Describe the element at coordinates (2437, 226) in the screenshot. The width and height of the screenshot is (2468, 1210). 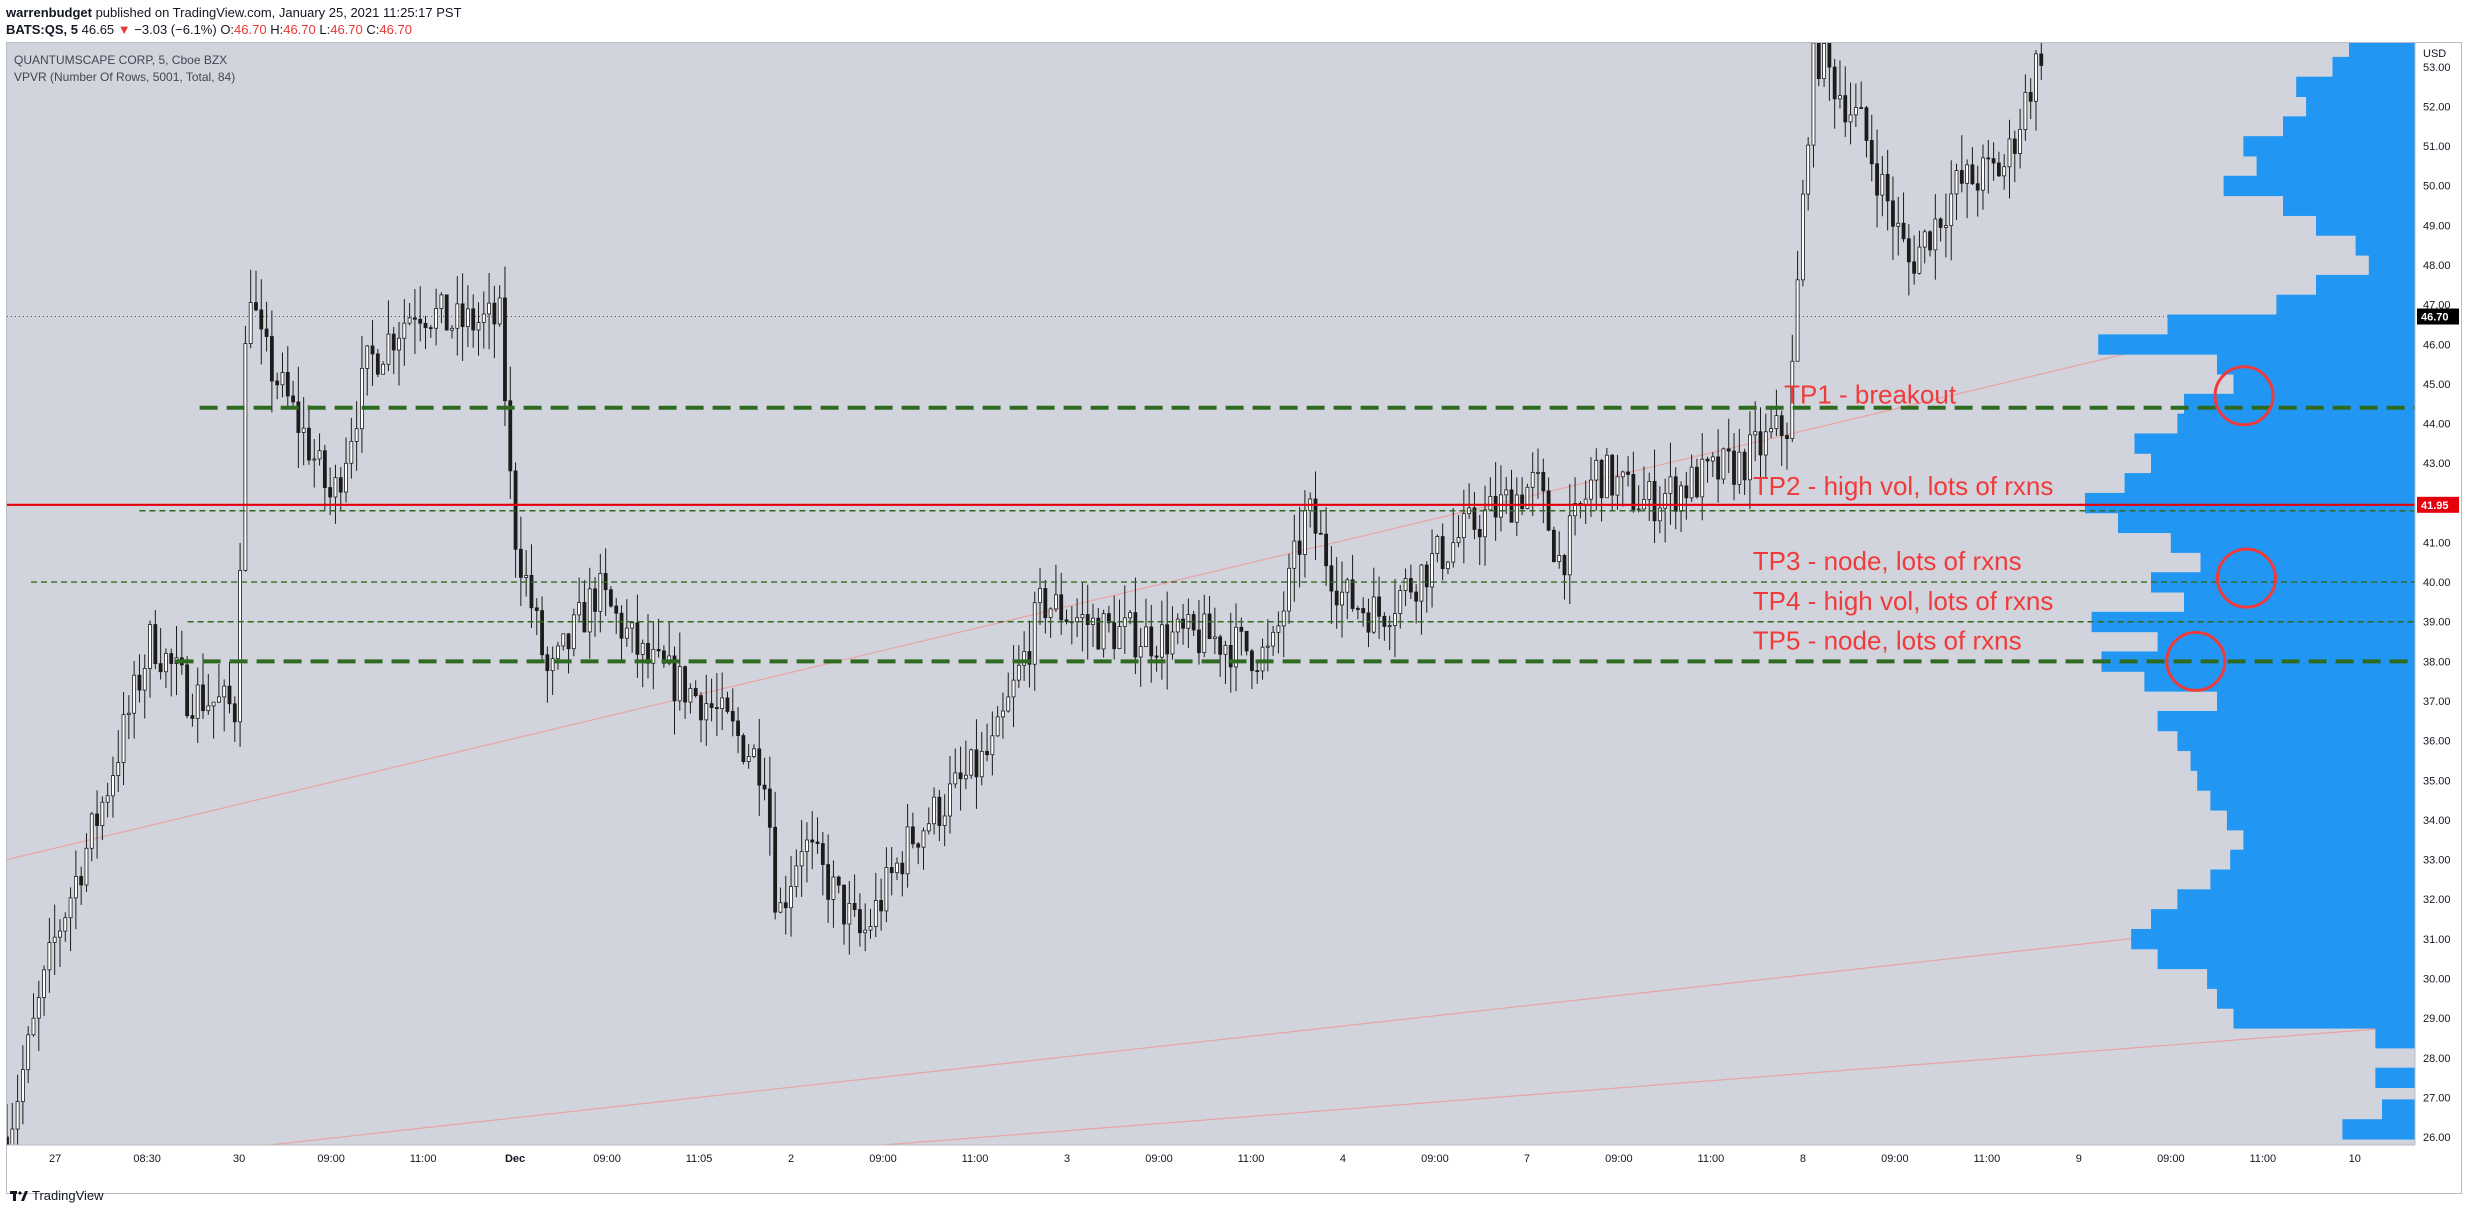
I see `price-tick-label: 49.00` at that location.